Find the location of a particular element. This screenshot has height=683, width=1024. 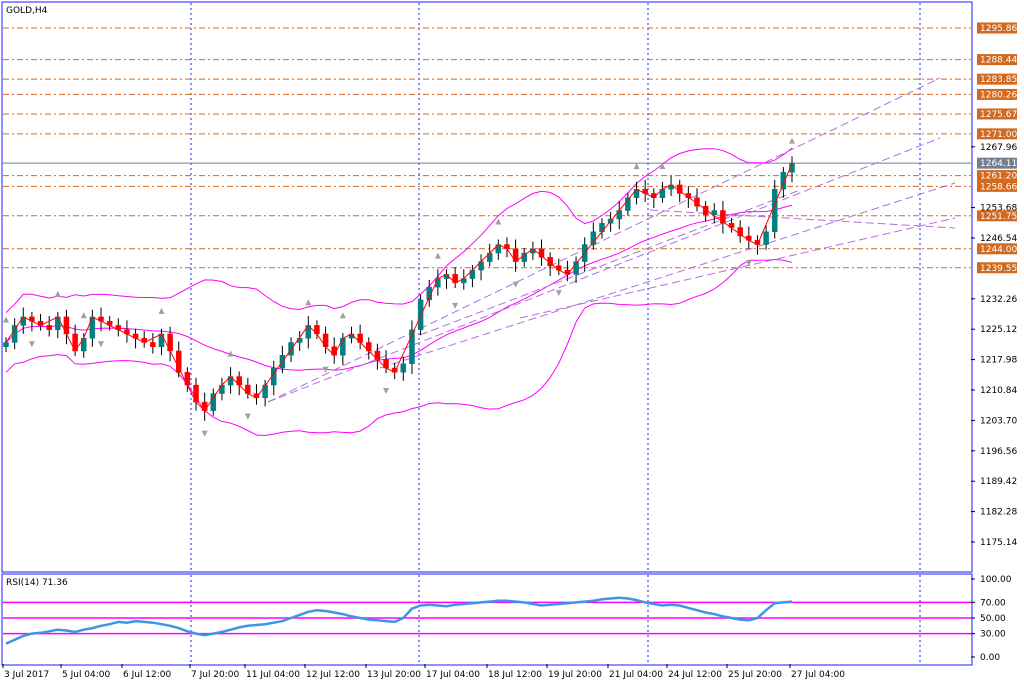

time-tick-label: 5 Jul 04:00 is located at coordinates (86, 675).